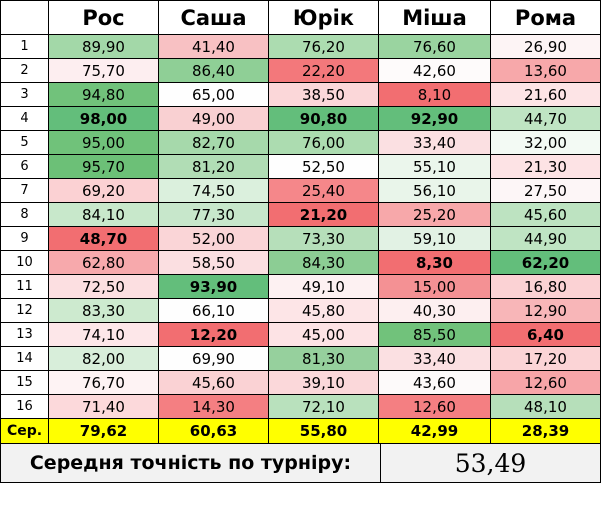 The width and height of the screenshot is (601, 508). Describe the element at coordinates (24, 286) in the screenshot. I see `row-number: 11` at that location.